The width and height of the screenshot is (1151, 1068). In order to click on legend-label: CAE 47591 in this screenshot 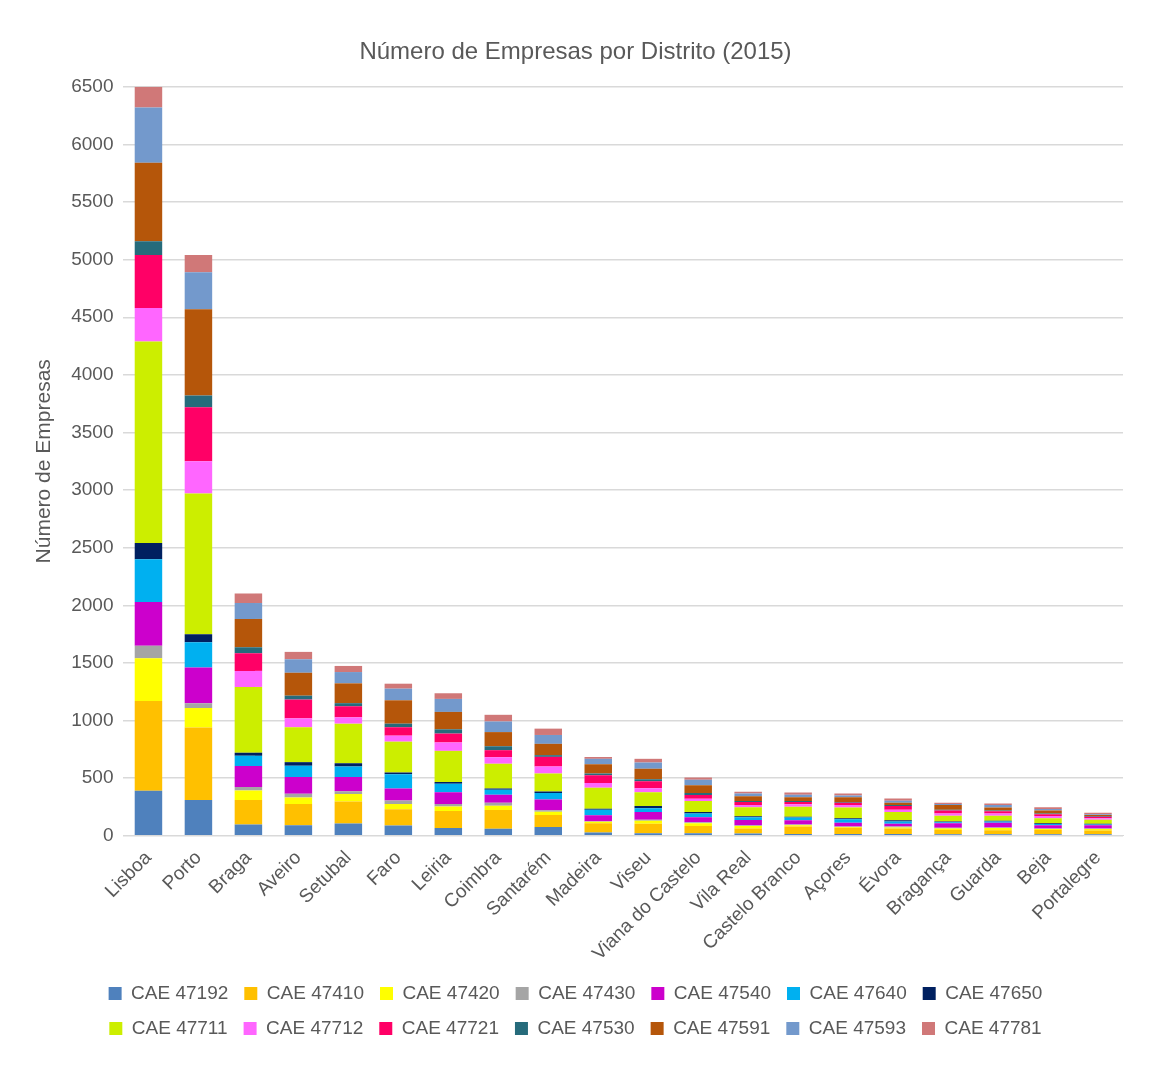, I will do `click(722, 1027)`.